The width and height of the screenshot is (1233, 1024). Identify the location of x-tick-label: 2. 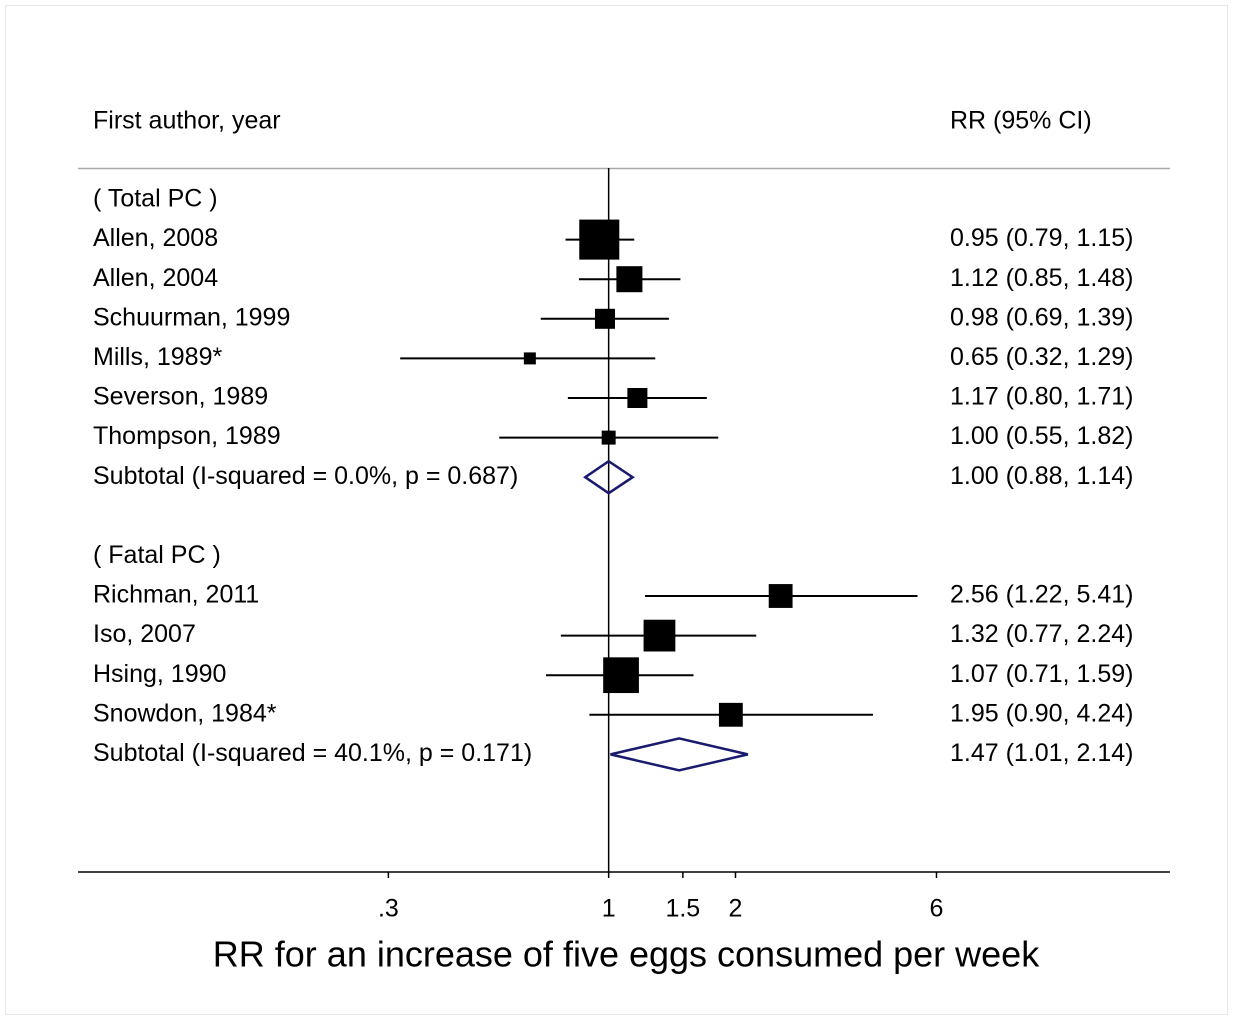
(736, 909).